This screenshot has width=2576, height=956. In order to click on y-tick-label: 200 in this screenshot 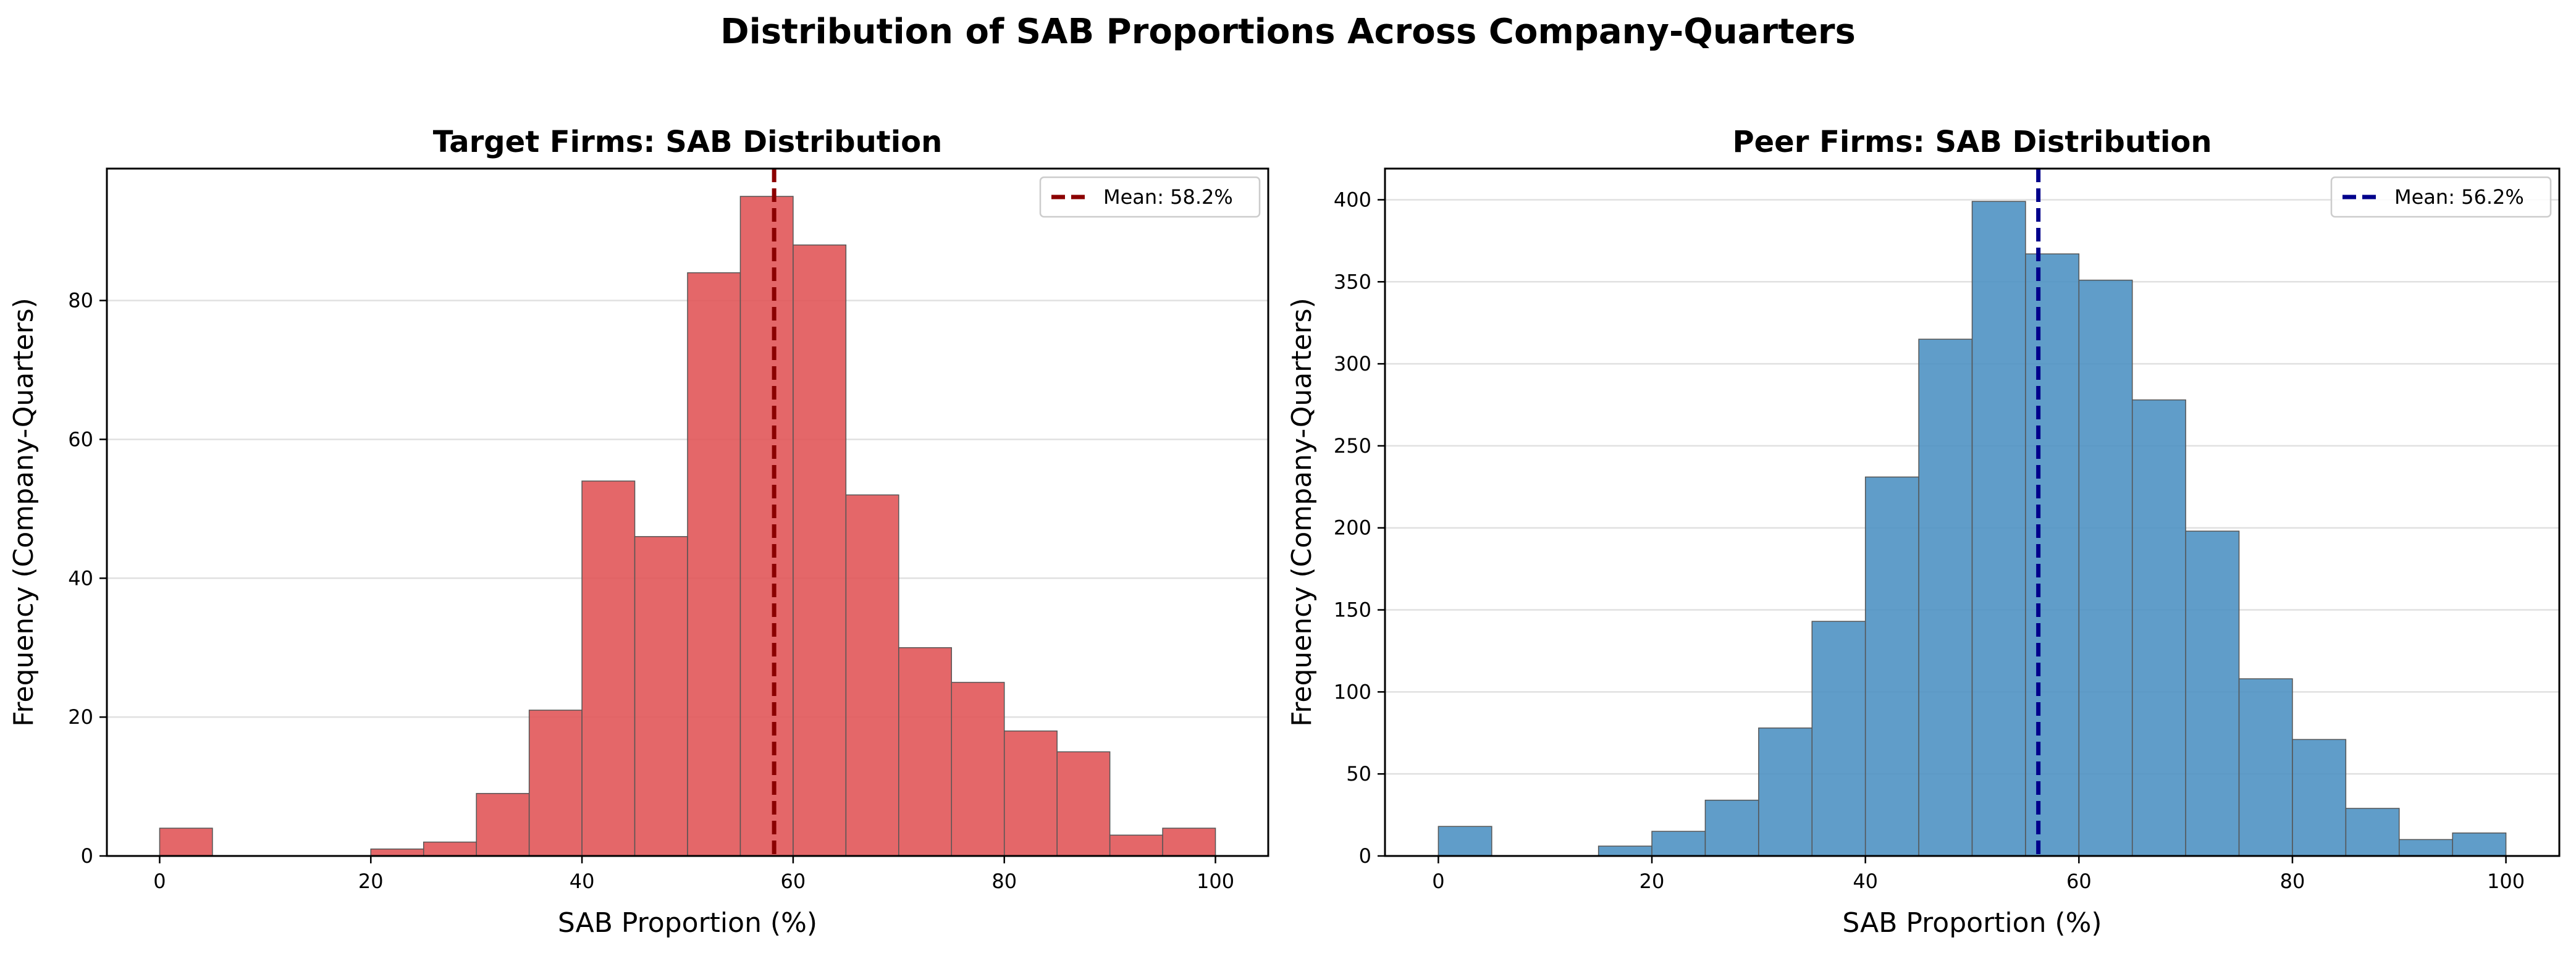, I will do `click(1352, 528)`.